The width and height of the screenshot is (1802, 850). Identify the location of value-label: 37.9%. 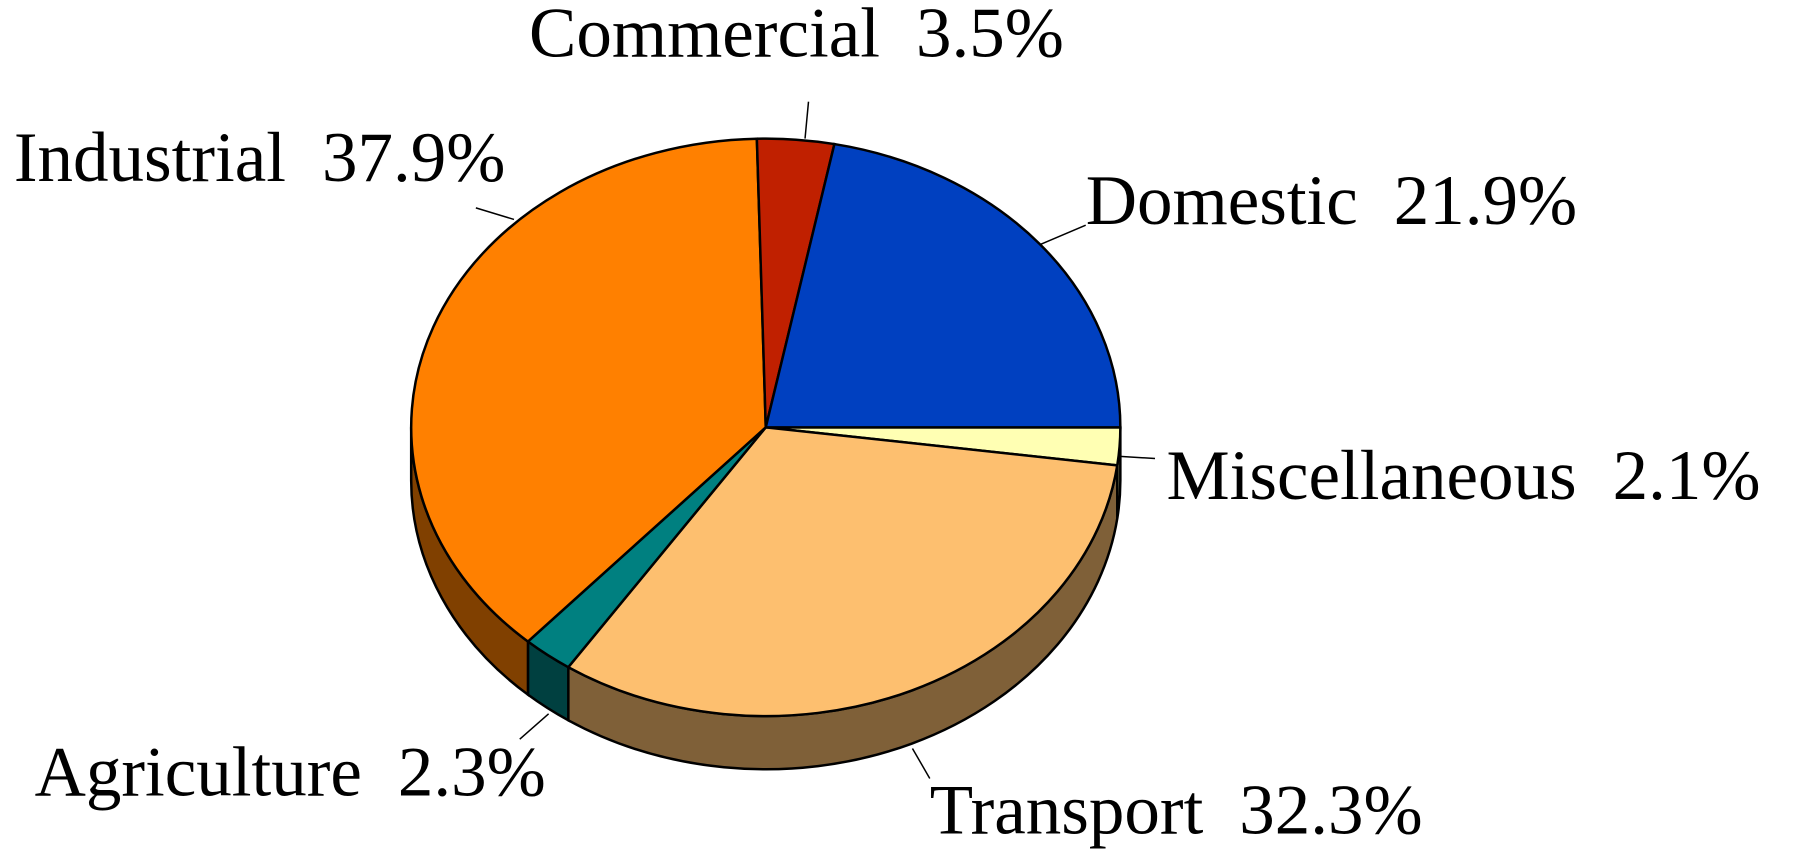
(413, 158).